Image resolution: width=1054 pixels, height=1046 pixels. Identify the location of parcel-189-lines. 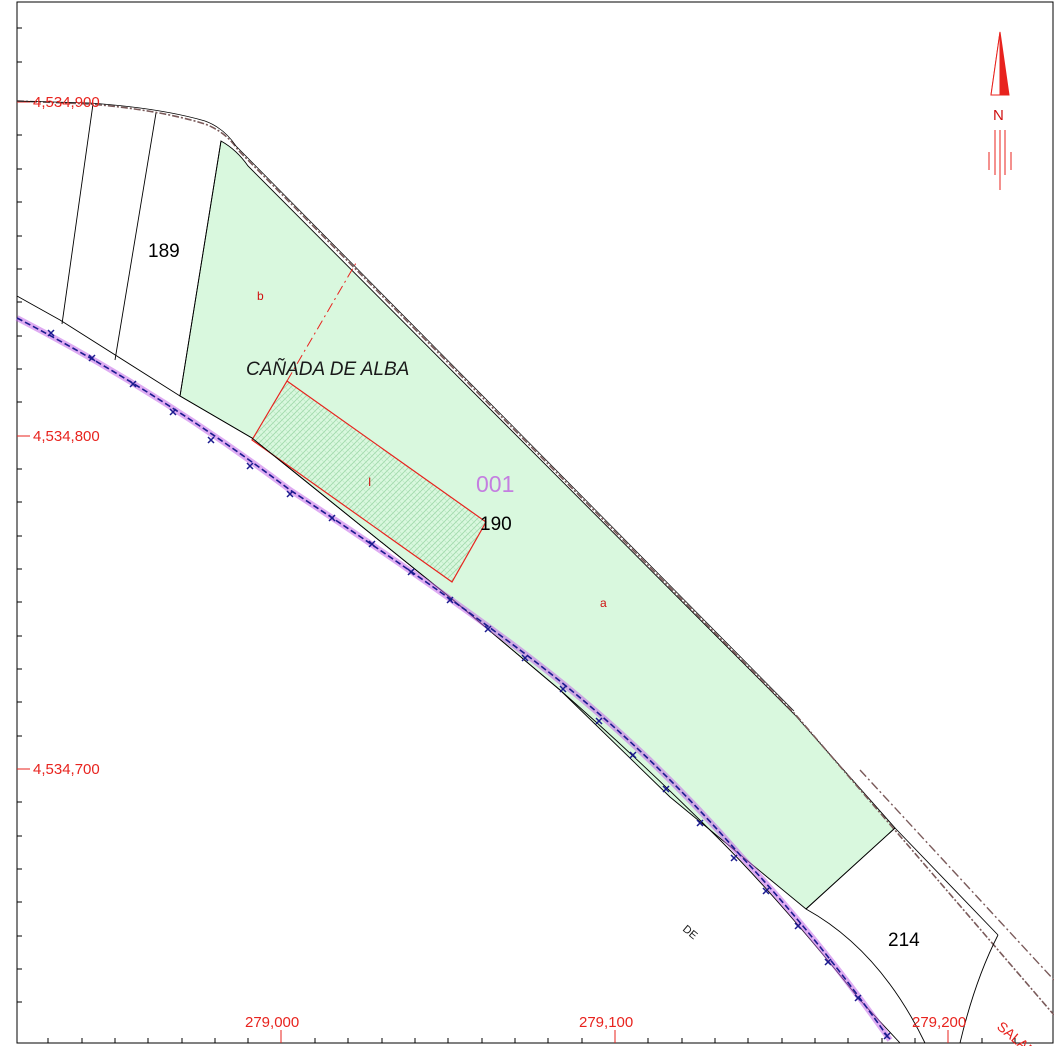
(141, 250).